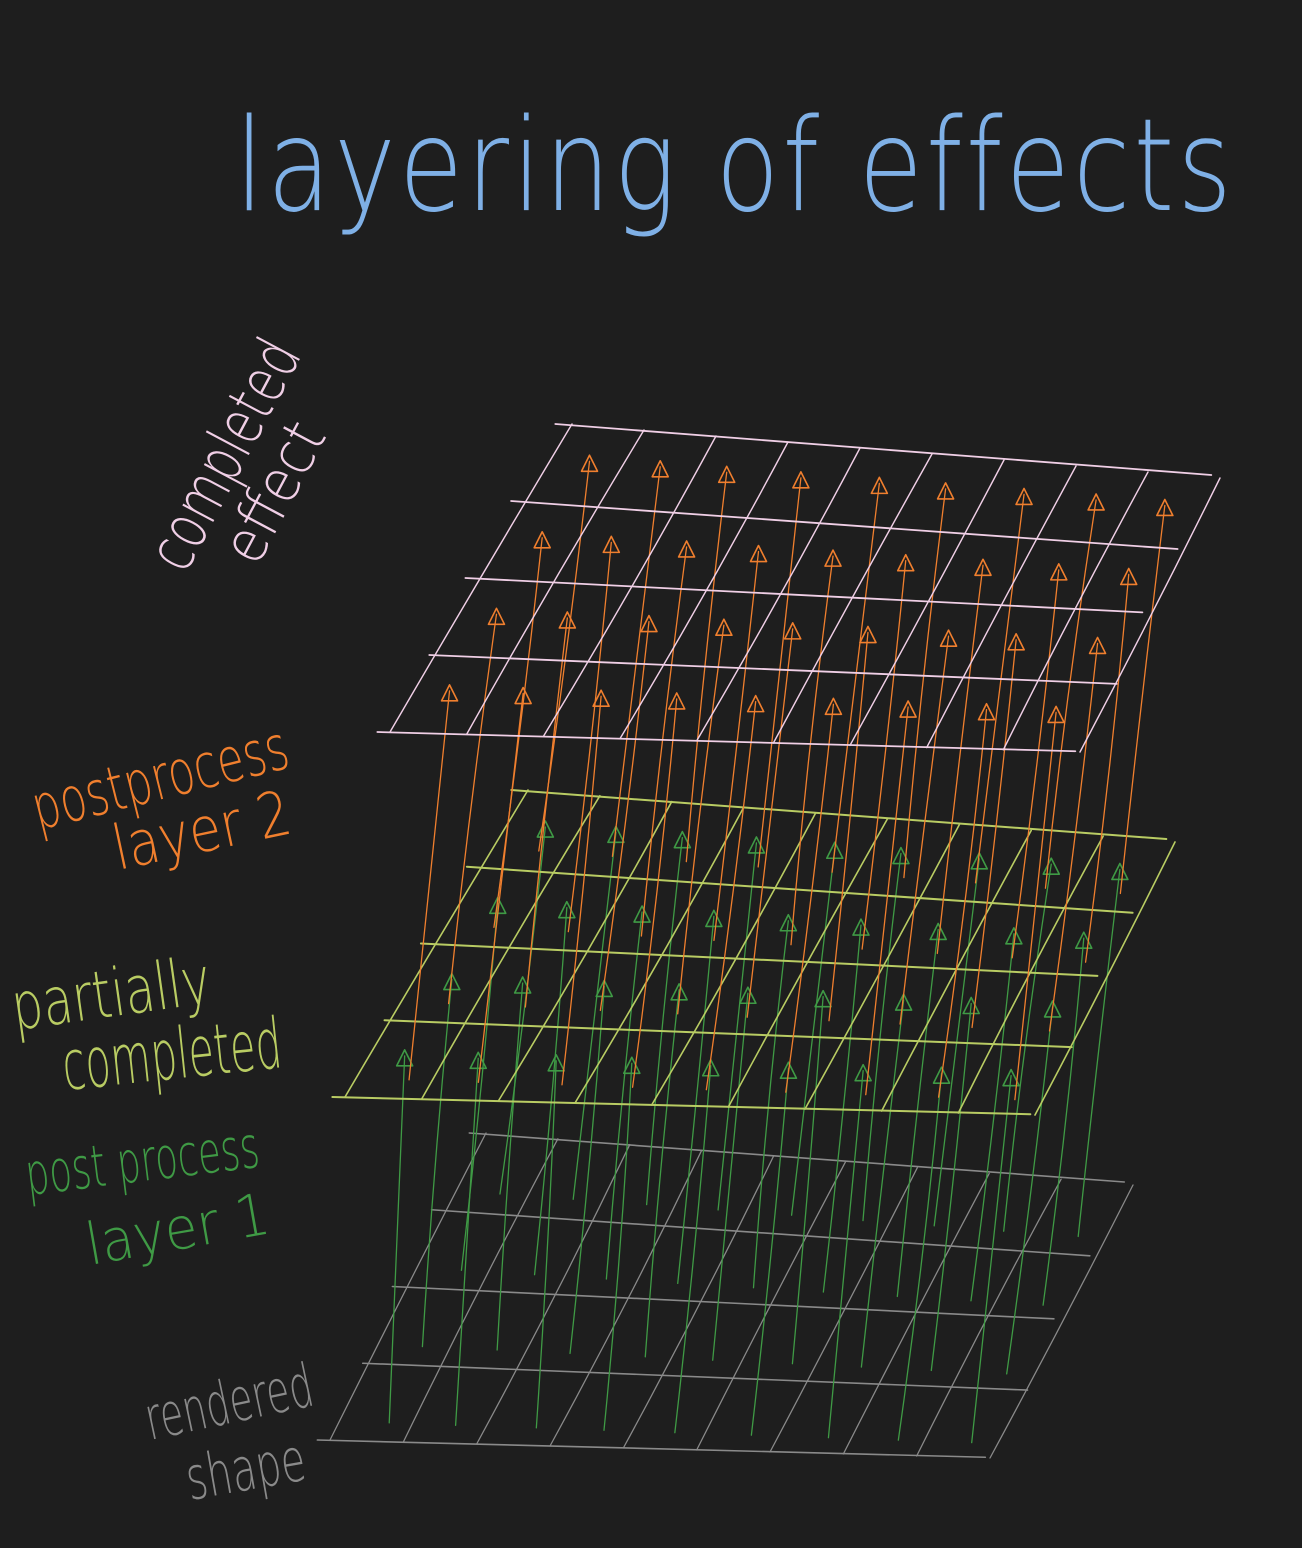 This screenshot has width=1302, height=1548. I want to click on label-rendered-shape: rendered shape, so click(229, 1433).